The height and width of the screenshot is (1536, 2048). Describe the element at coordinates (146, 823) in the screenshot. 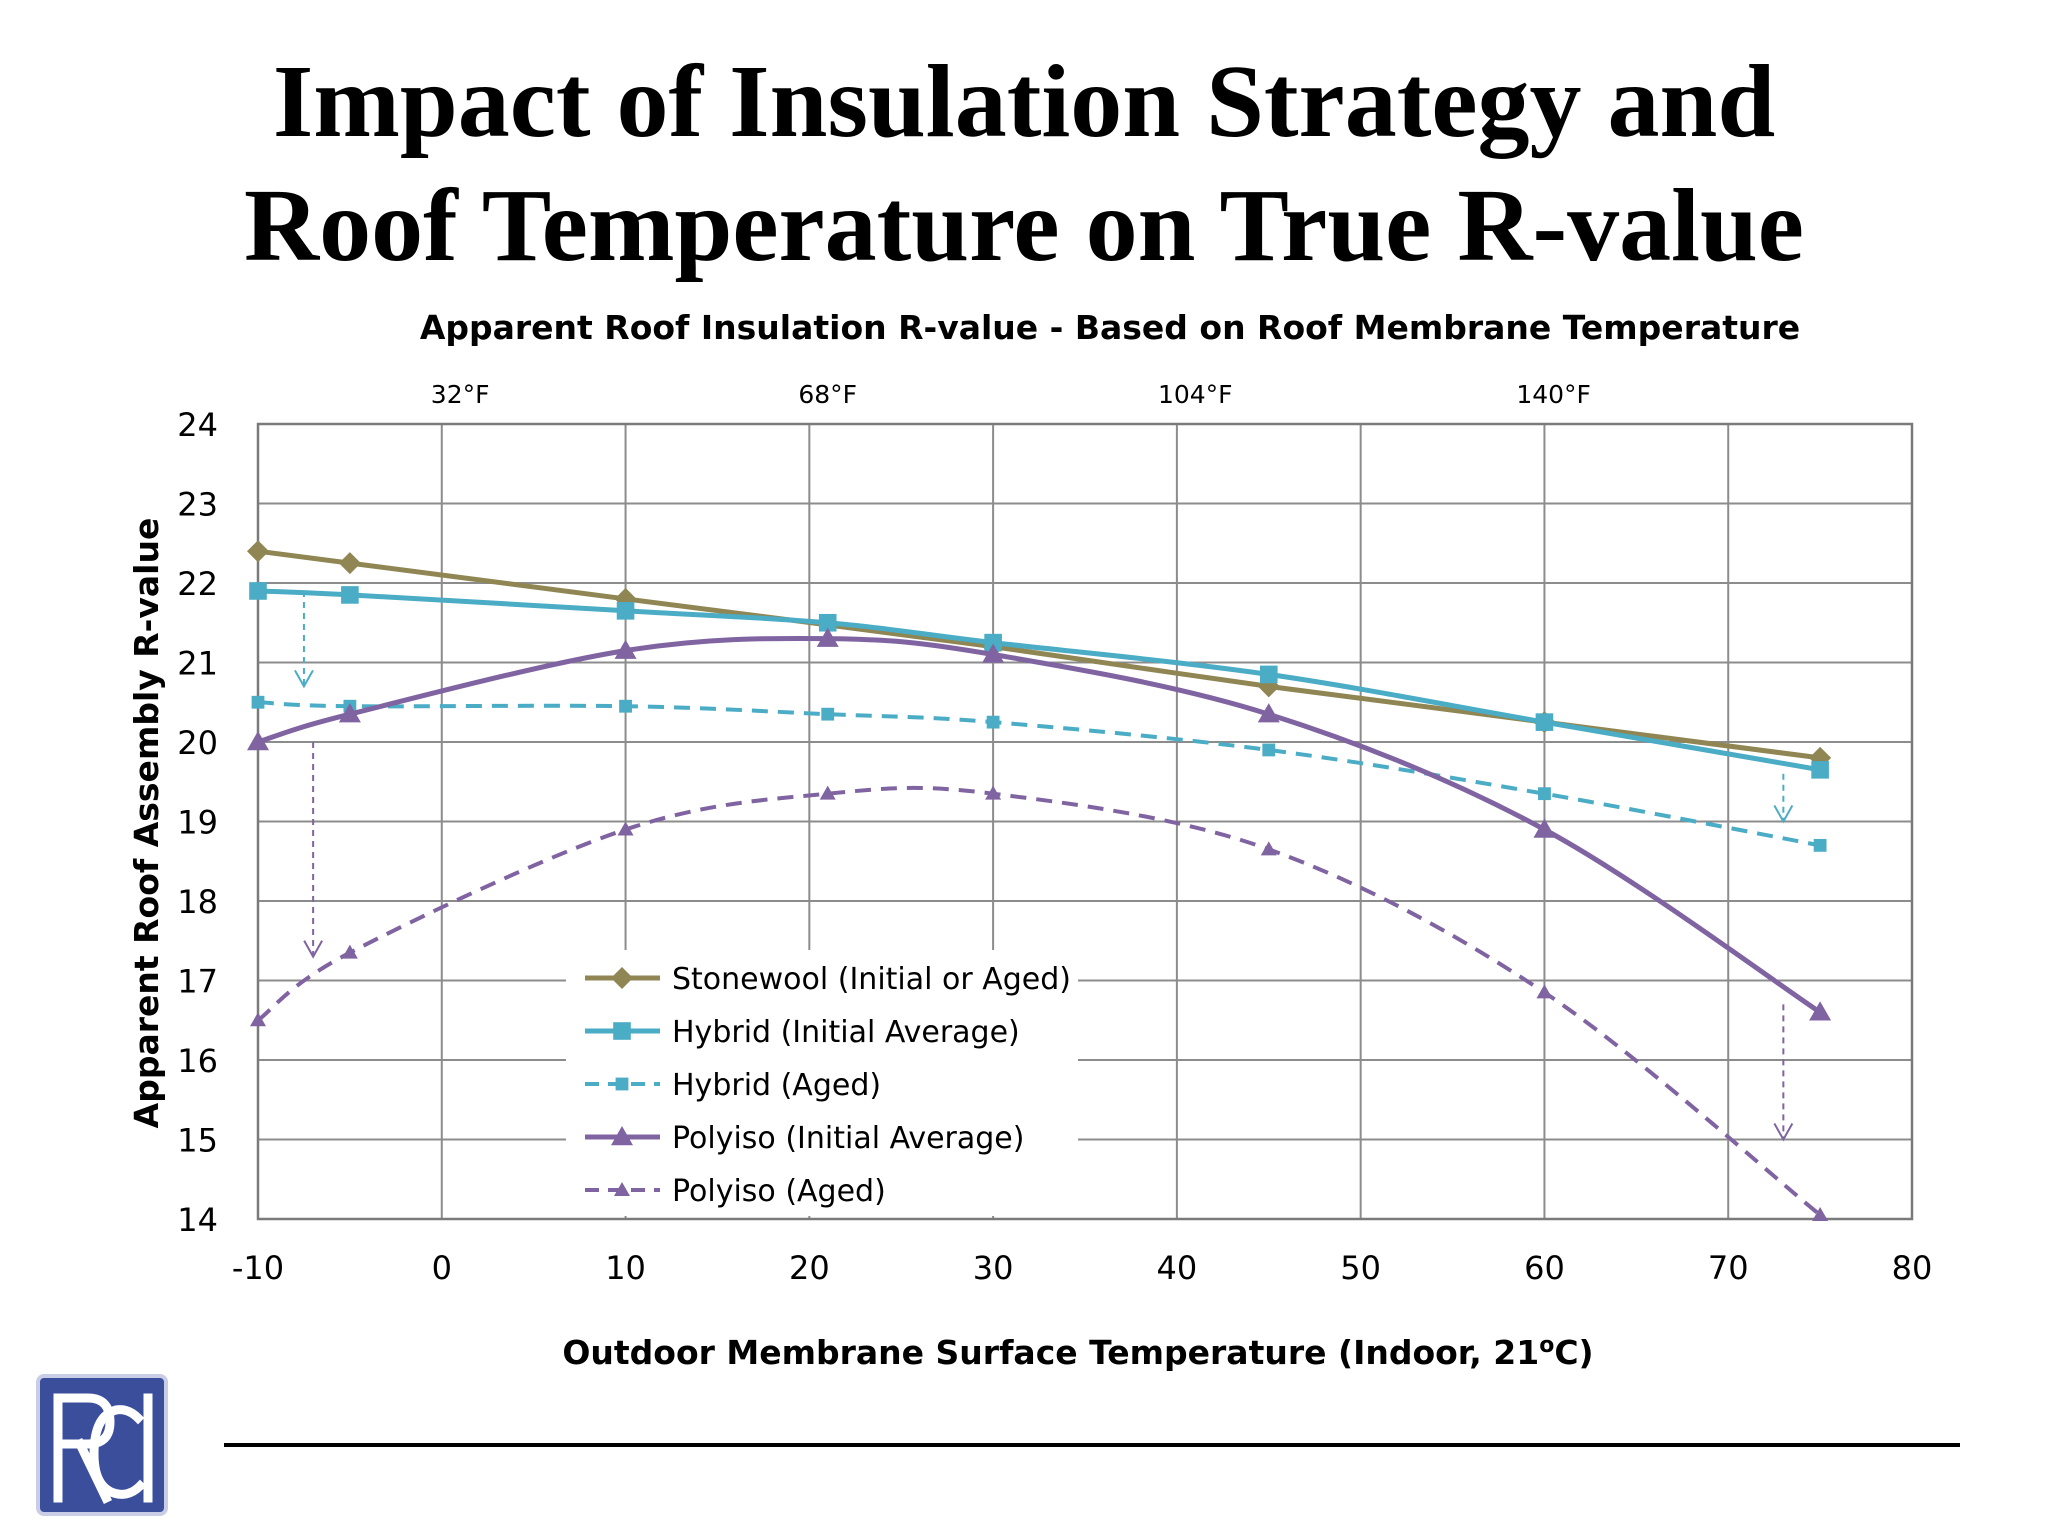

I see `y-axis-label: Apparent Roof Assembly R-value` at that location.